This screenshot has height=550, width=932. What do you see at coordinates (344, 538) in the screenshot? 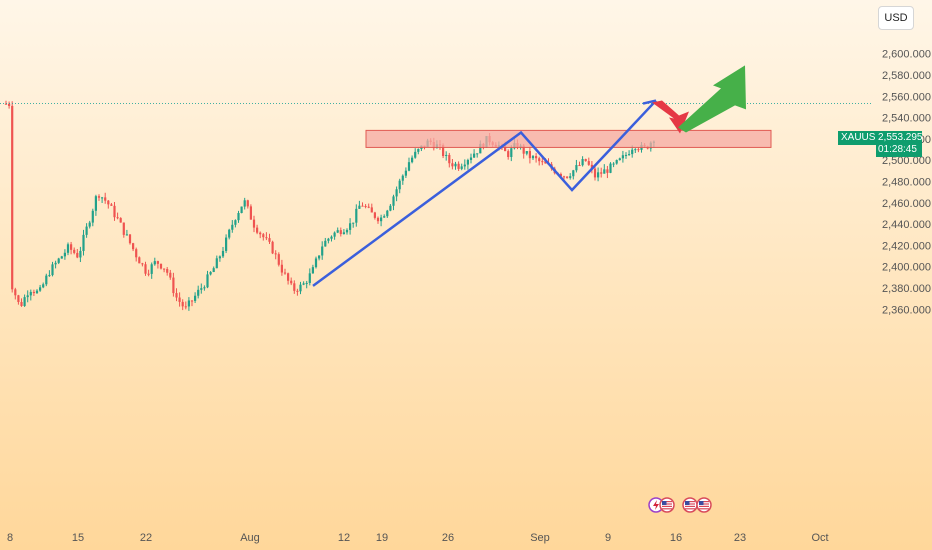
I see `date-tick-label: 12` at bounding box center [344, 538].